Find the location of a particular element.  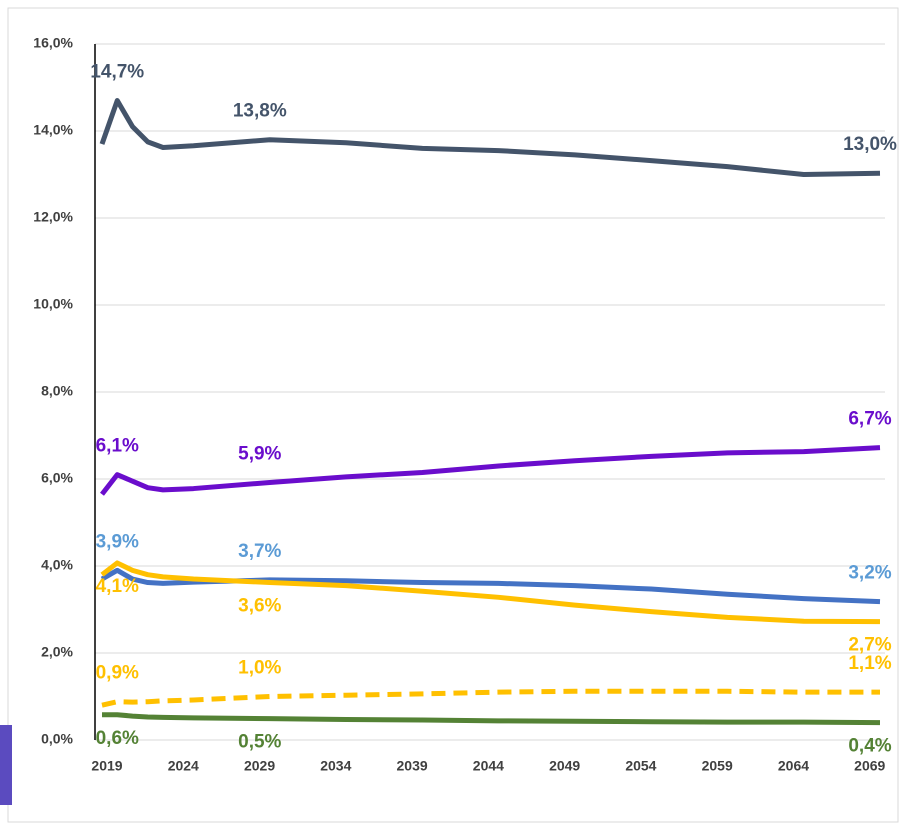

data-label: 3,6% is located at coordinates (259, 606).